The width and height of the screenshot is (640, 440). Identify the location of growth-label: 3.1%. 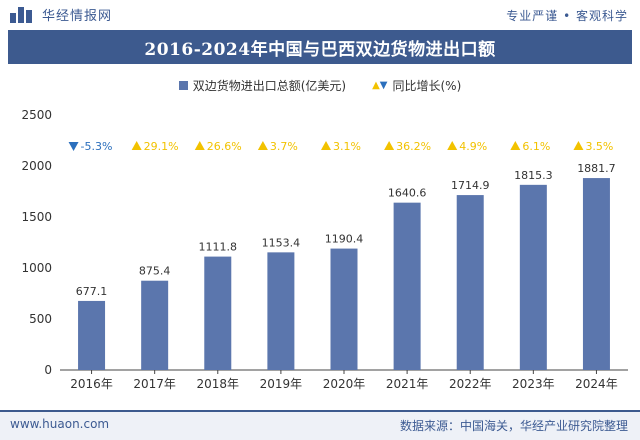
(347, 146).